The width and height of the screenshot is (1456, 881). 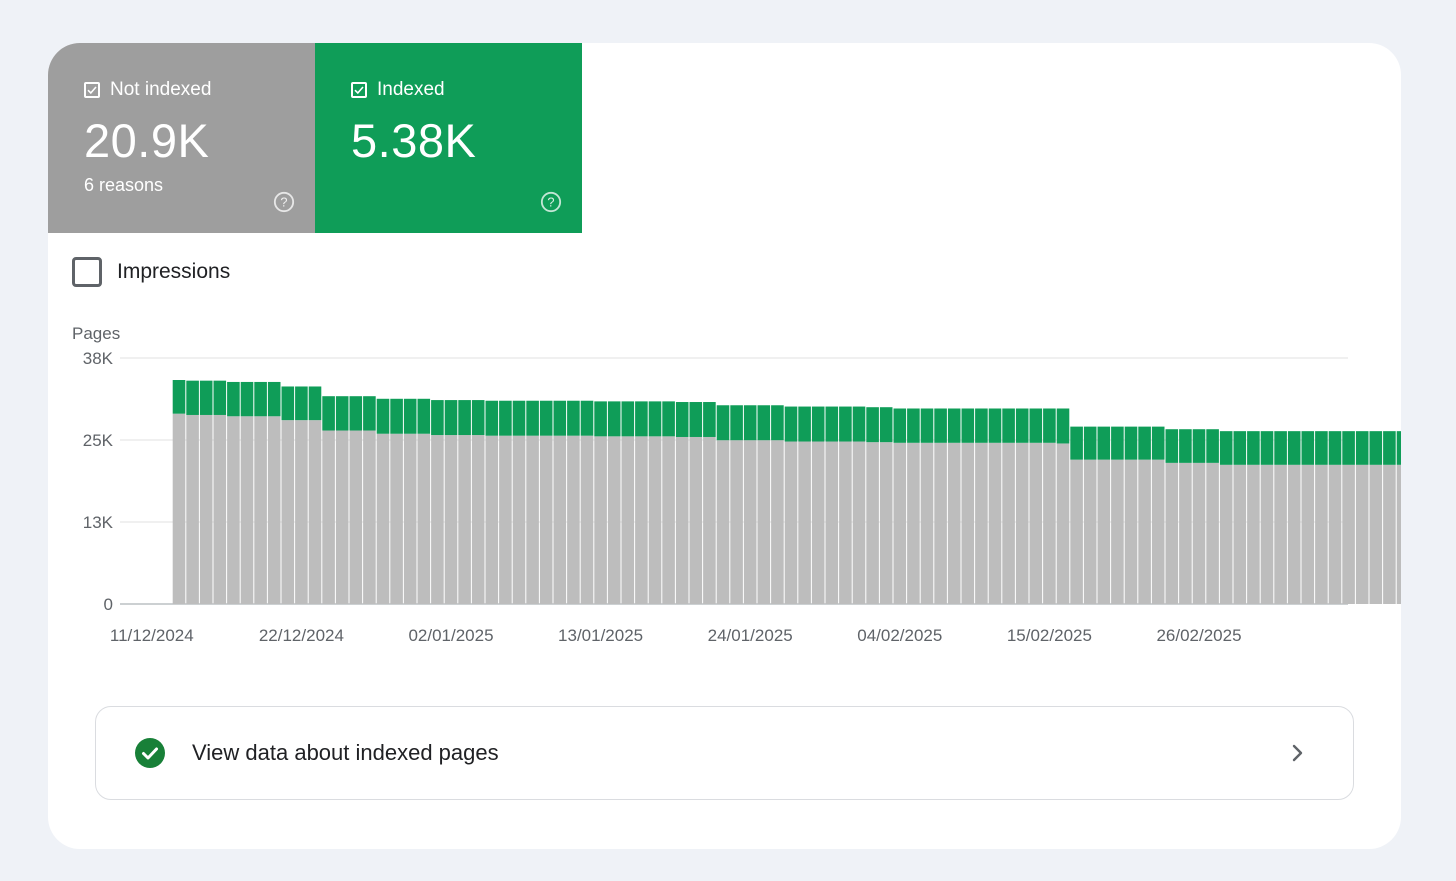 I want to click on x-tick-label: 13/01/2025, so click(x=600, y=635).